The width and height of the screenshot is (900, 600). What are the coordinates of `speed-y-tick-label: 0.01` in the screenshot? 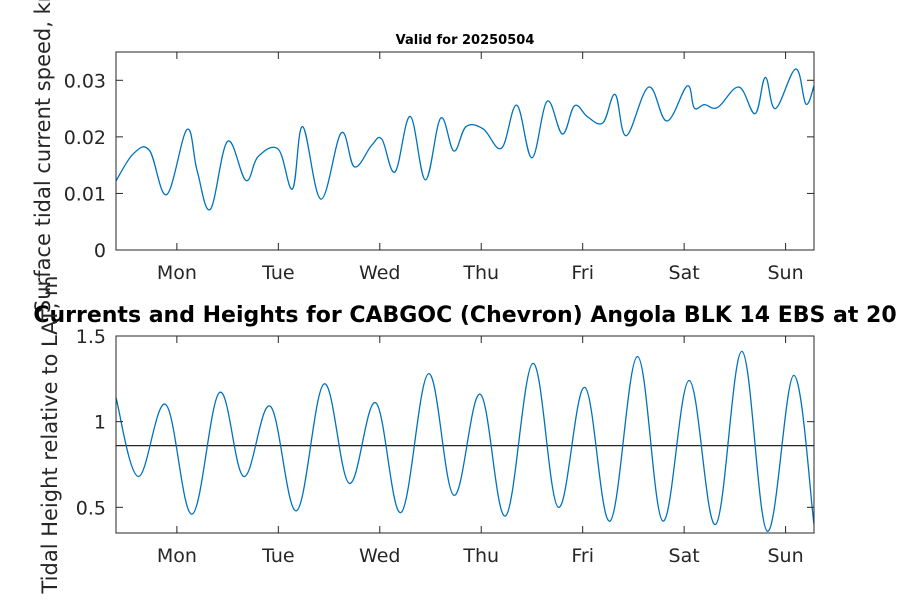 It's located at (85, 194).